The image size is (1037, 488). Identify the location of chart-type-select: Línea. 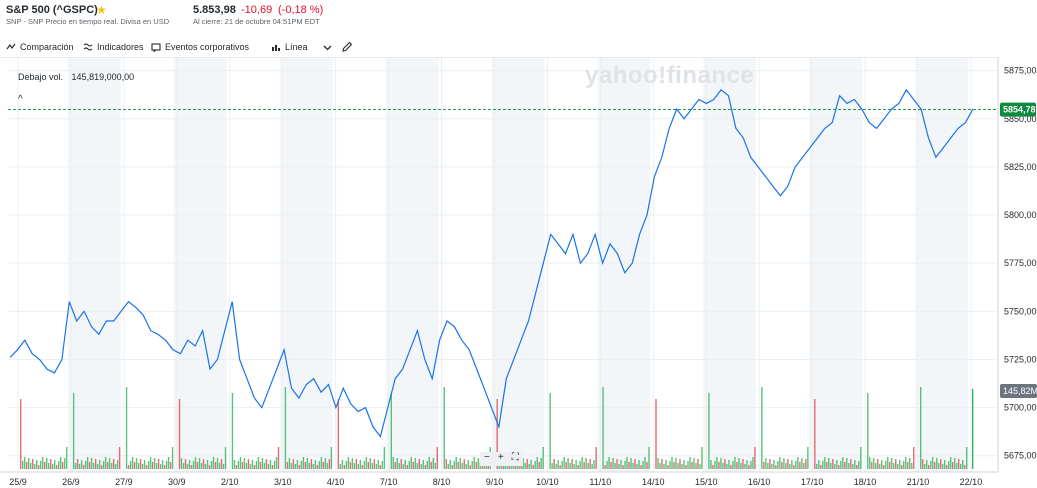
(289, 47).